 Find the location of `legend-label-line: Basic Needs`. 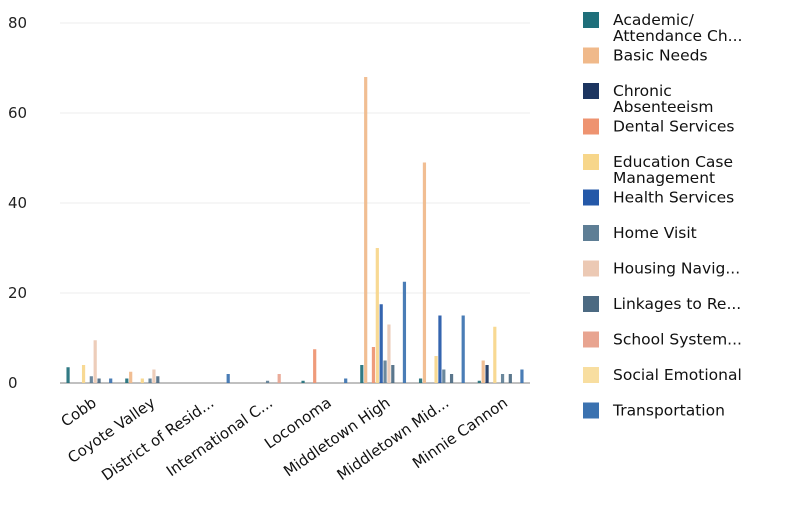

legend-label-line: Basic Needs is located at coordinates (660, 56).